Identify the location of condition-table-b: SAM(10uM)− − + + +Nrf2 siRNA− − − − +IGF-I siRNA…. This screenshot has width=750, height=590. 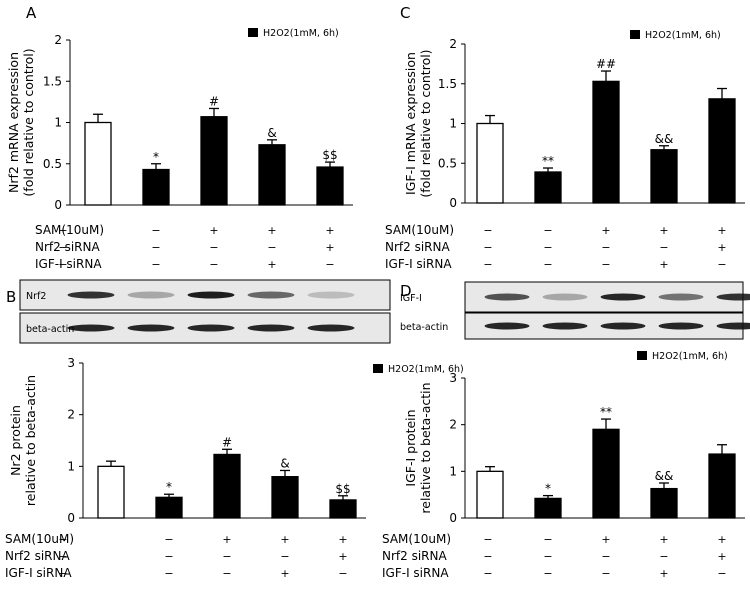
(176, 556).